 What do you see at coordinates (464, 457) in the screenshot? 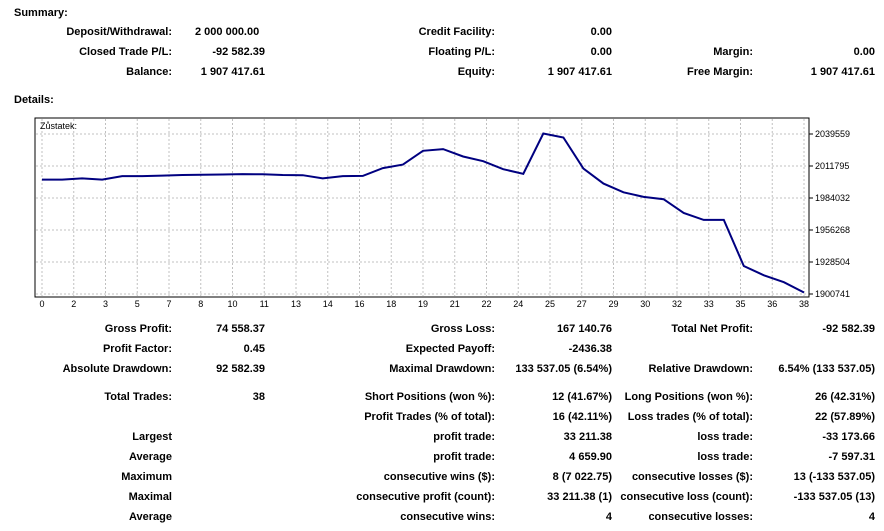
I see `average-profit-label: profit trade:` at bounding box center [464, 457].